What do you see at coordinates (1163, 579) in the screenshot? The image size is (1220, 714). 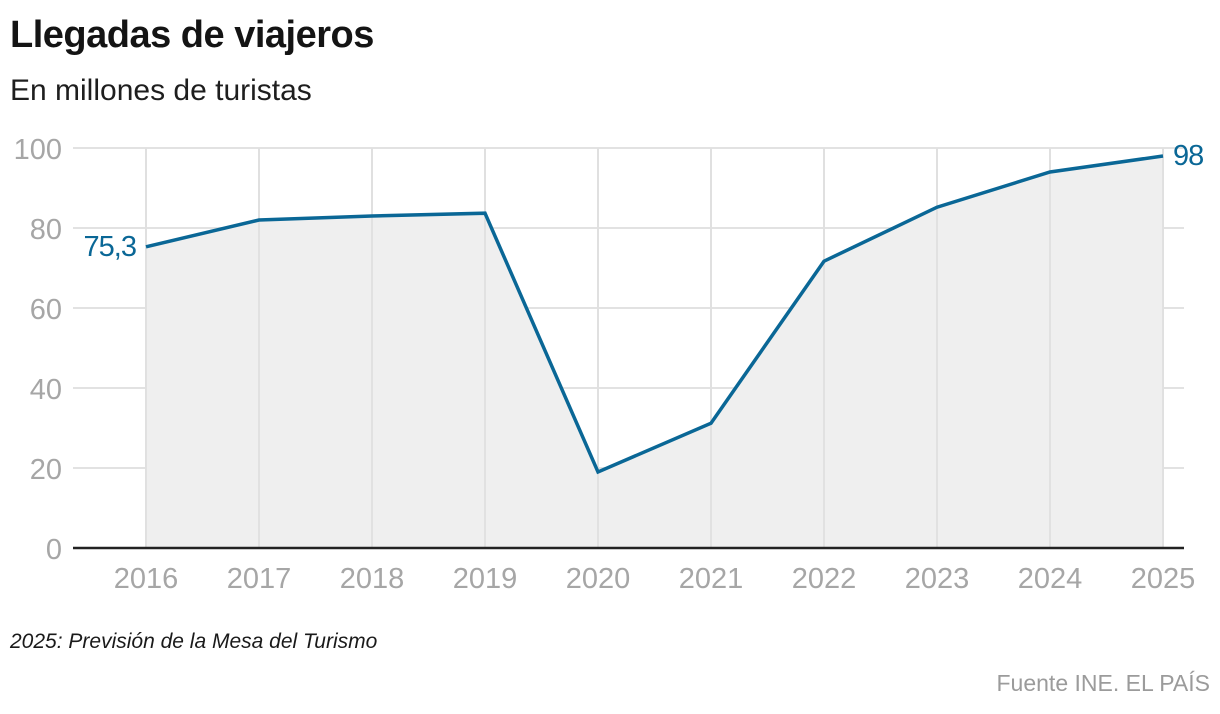 I see `x-tick-label: 2025` at bounding box center [1163, 579].